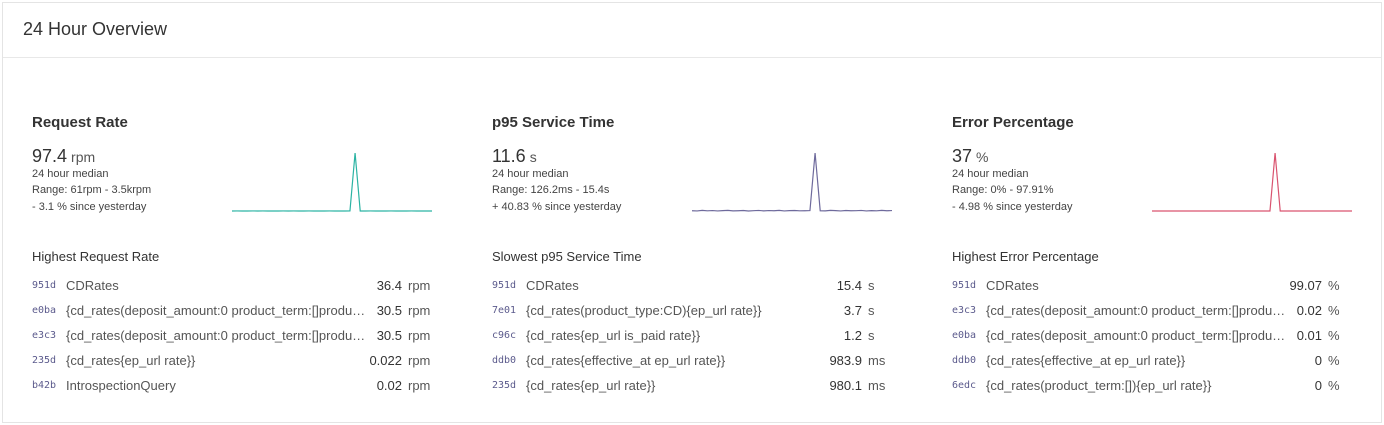  What do you see at coordinates (964, 335) in the screenshot?
I see `row-id: e0ba` at bounding box center [964, 335].